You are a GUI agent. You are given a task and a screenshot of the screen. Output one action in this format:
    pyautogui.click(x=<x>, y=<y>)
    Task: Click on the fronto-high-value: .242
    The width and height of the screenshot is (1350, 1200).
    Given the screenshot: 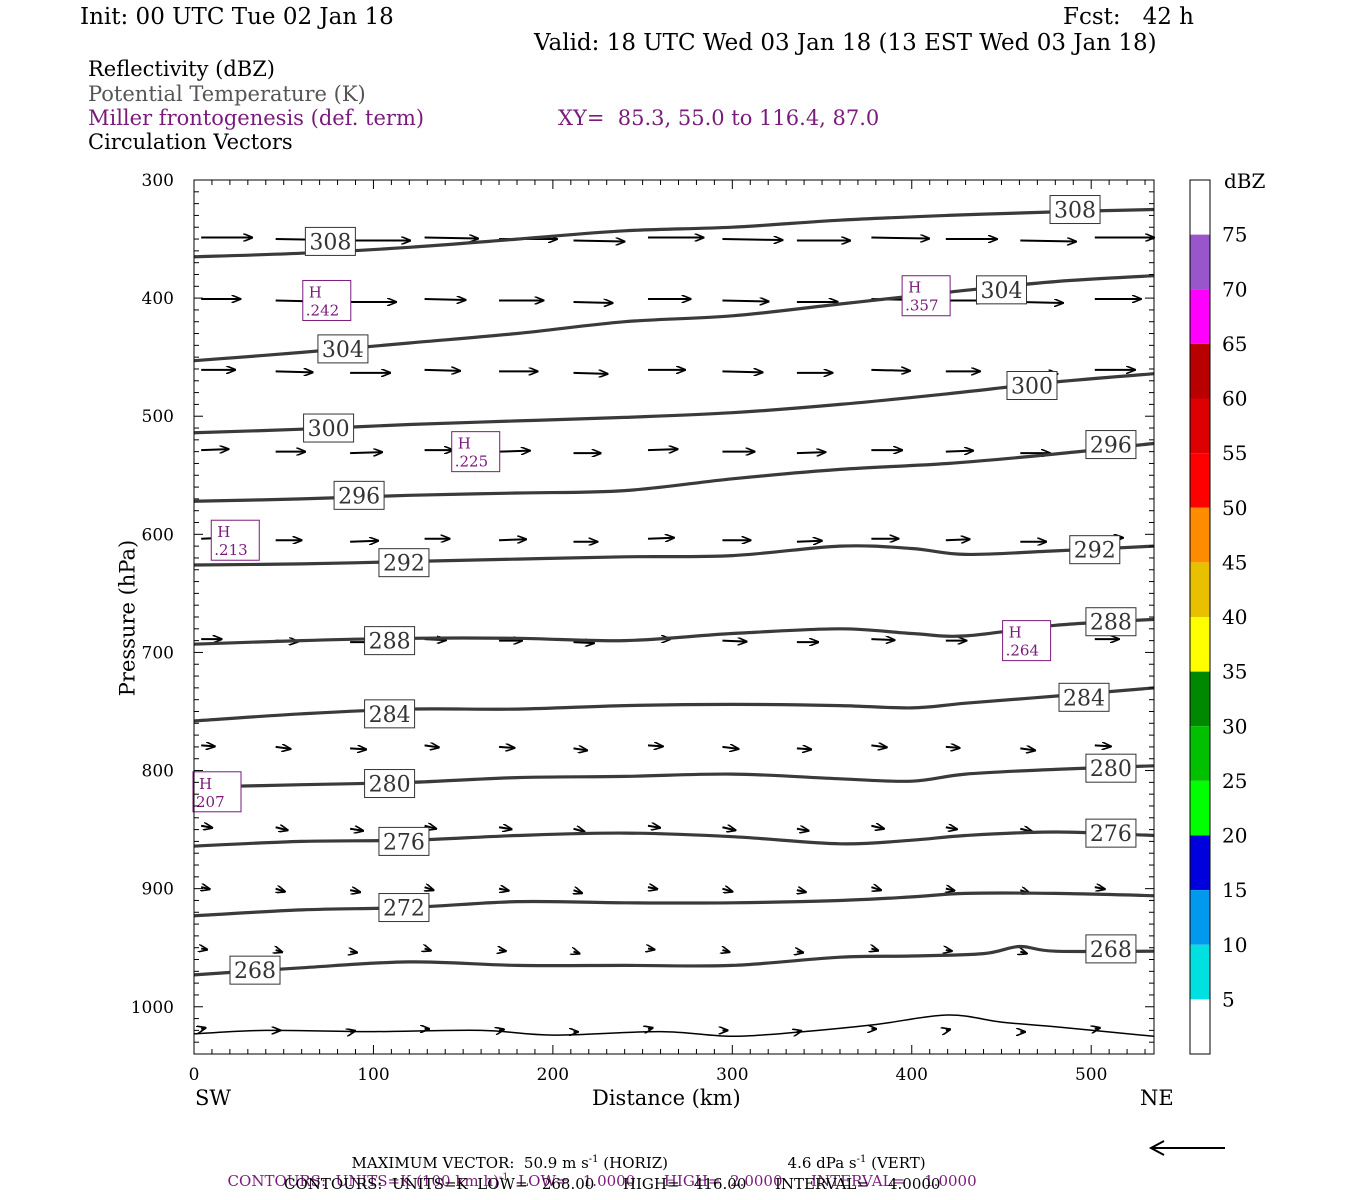 What is the action you would take?
    pyautogui.click(x=322, y=310)
    